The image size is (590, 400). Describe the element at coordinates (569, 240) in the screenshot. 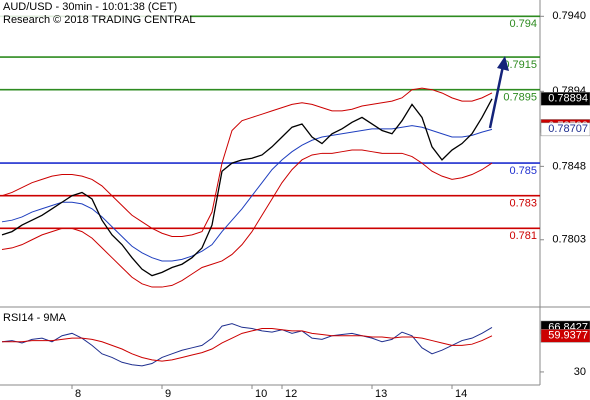

I see `y-tick-label: 0.7803` at that location.